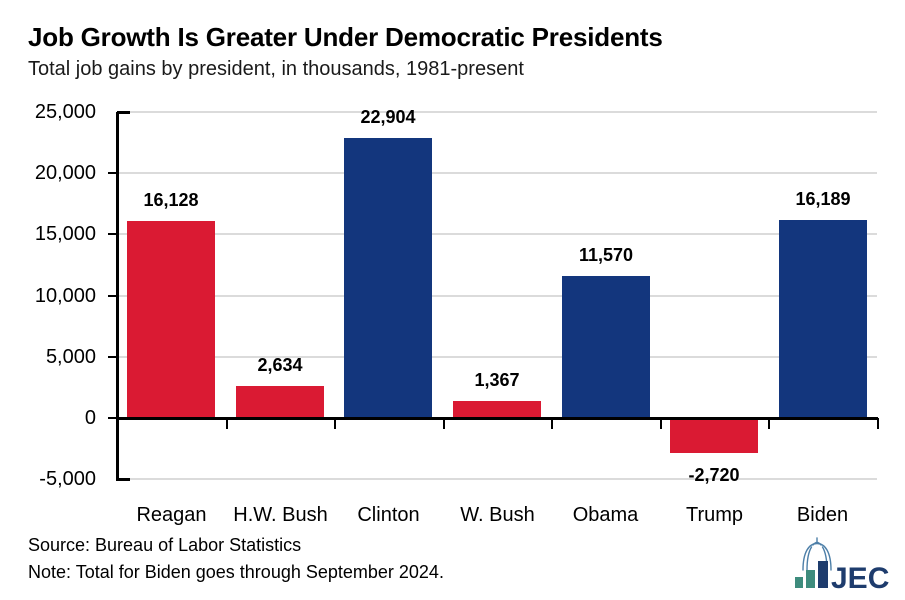 The width and height of the screenshot is (905, 600). Describe the element at coordinates (117, 296) in the screenshot. I see `y-axis-line` at that location.